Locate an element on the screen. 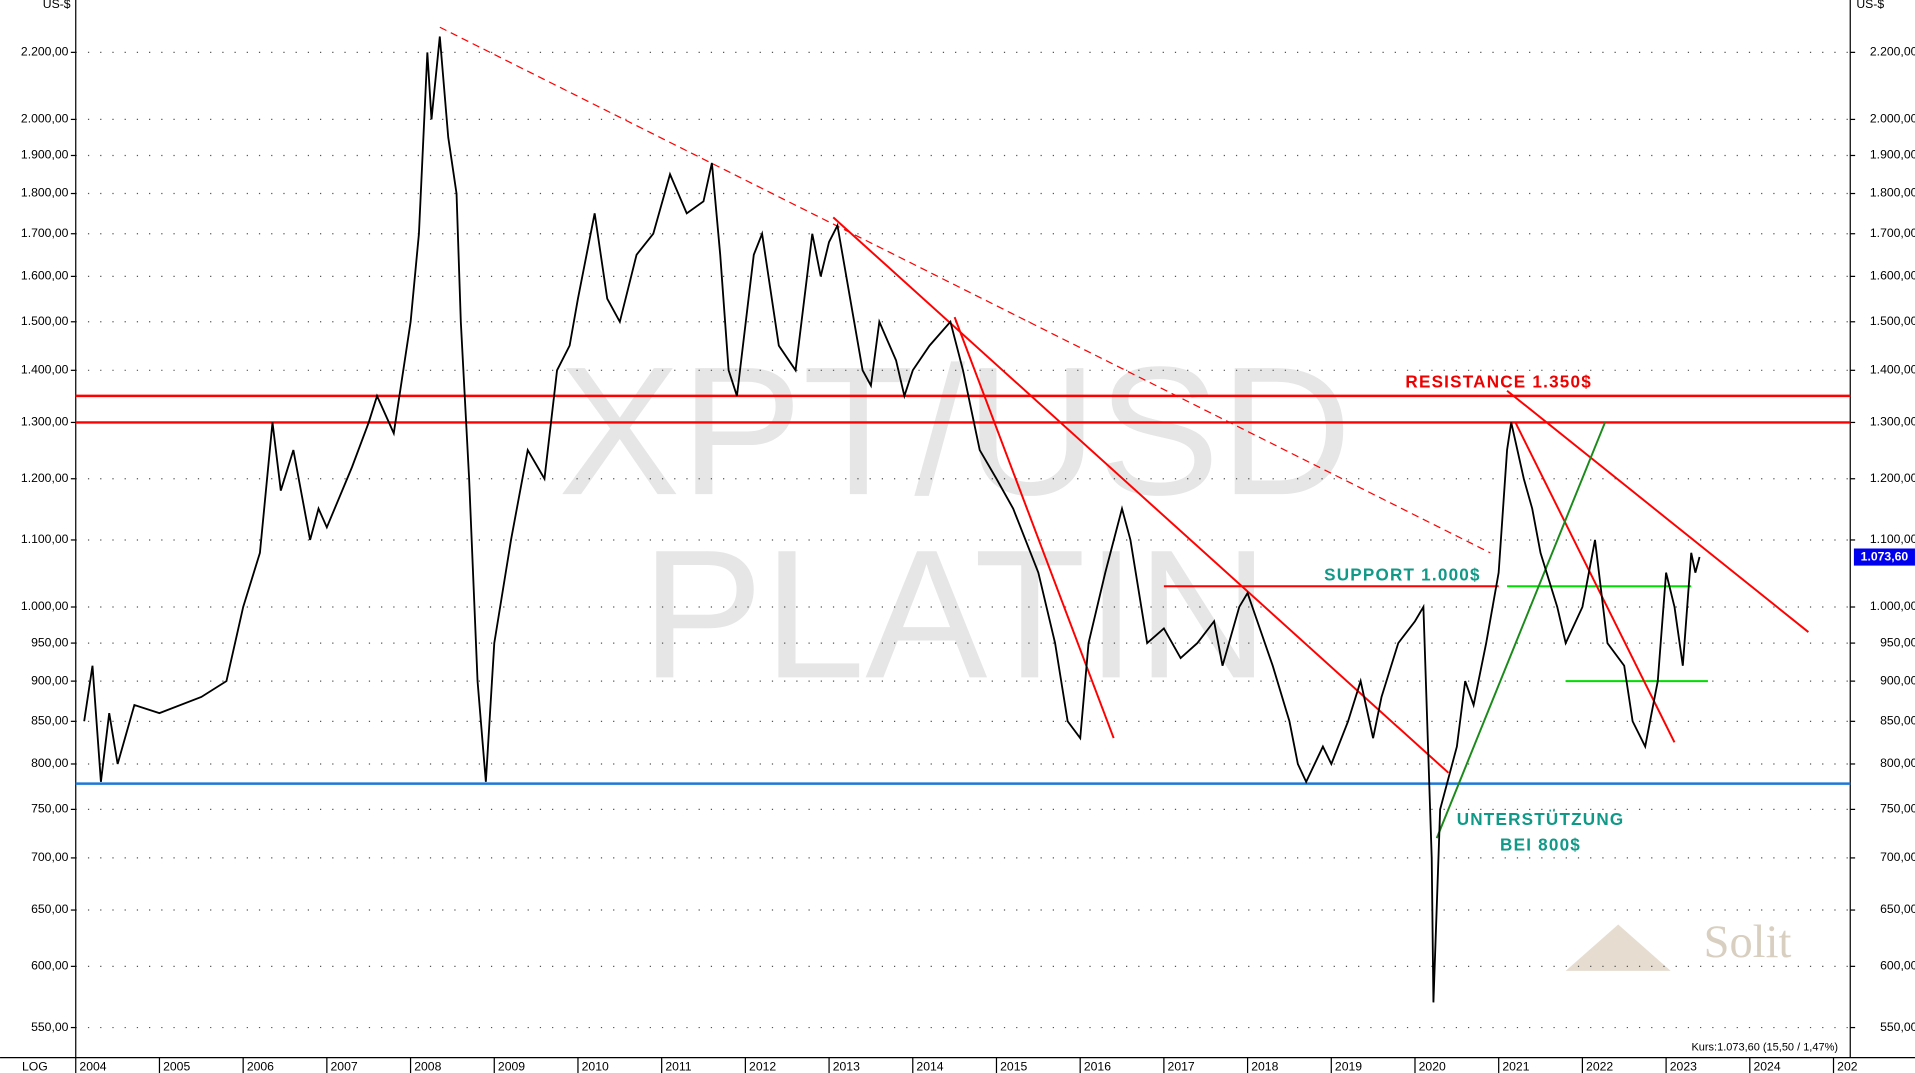 This screenshot has height=1073, width=1915. x-tick-label: 2018 is located at coordinates (1264, 1066).